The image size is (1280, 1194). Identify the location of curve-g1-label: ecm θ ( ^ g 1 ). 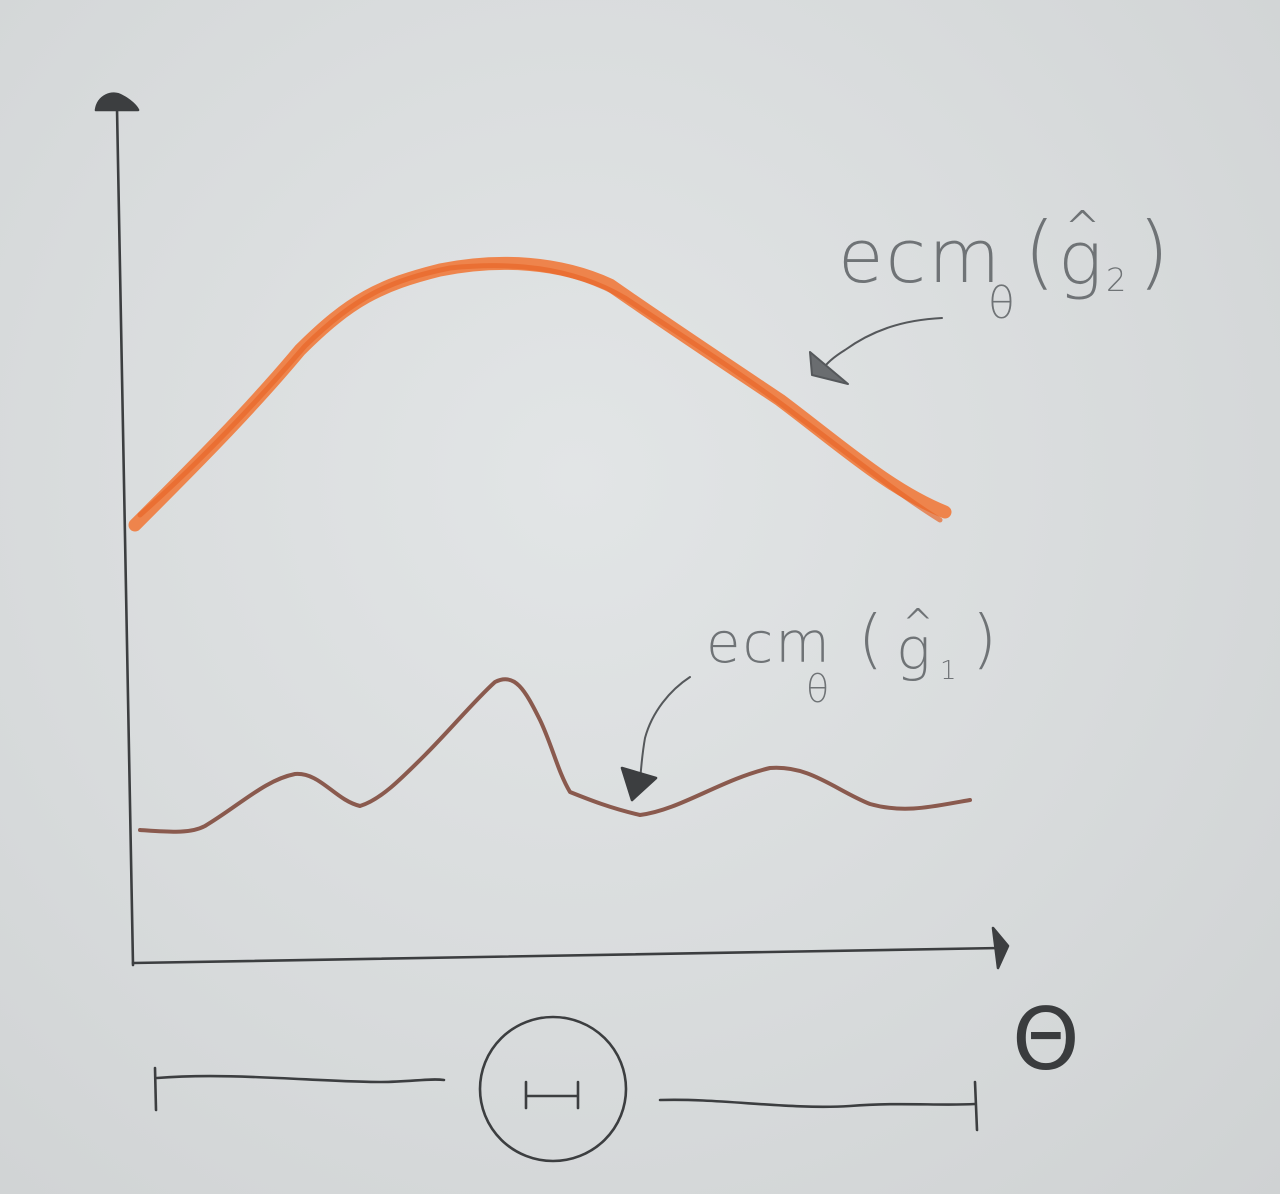
(866, 660).